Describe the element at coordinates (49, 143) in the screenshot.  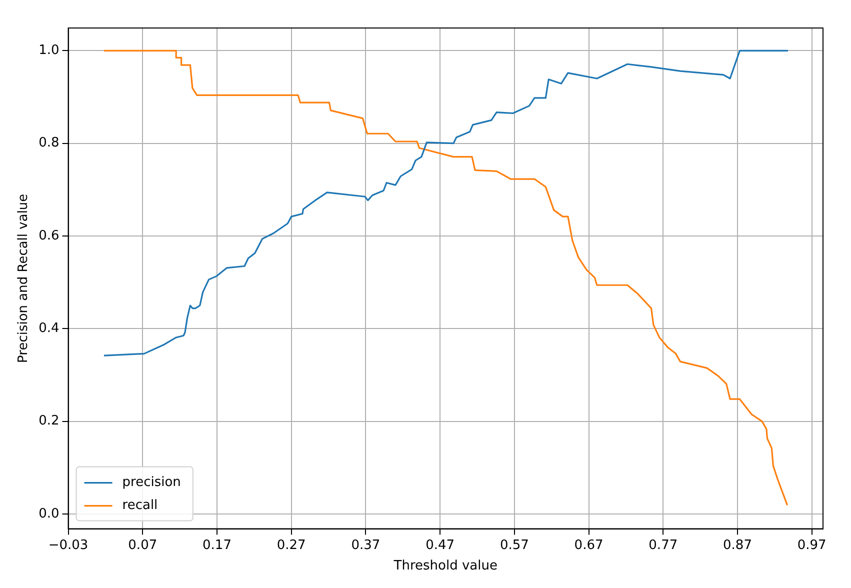
I see `y-tick-label: 0.8` at that location.